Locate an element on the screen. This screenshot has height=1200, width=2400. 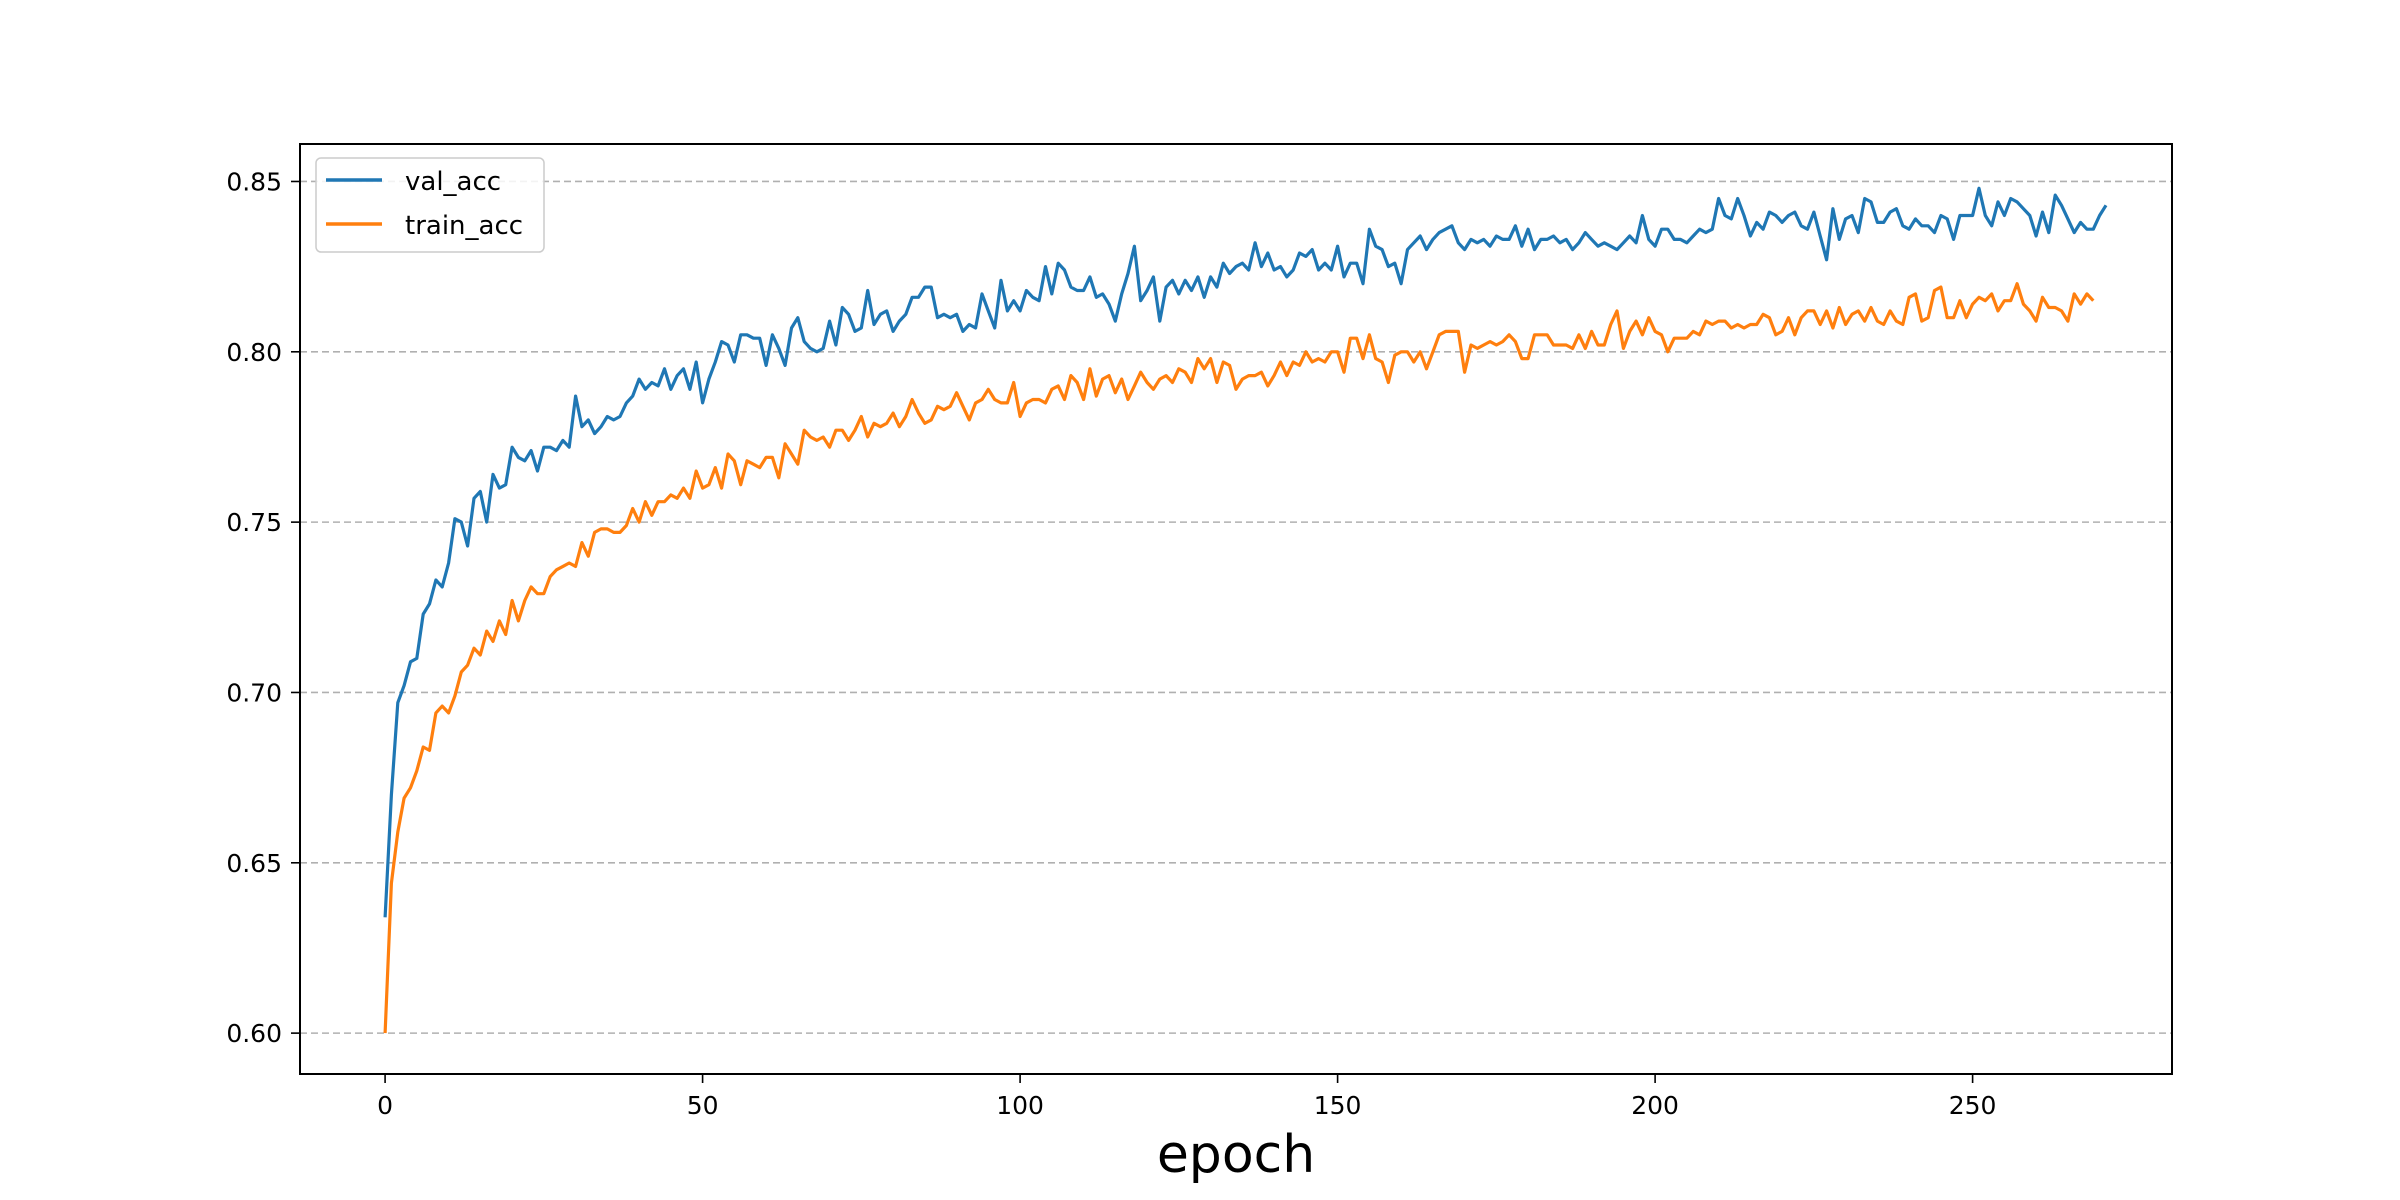
y-tick-label: 0.65 is located at coordinates (254, 863).